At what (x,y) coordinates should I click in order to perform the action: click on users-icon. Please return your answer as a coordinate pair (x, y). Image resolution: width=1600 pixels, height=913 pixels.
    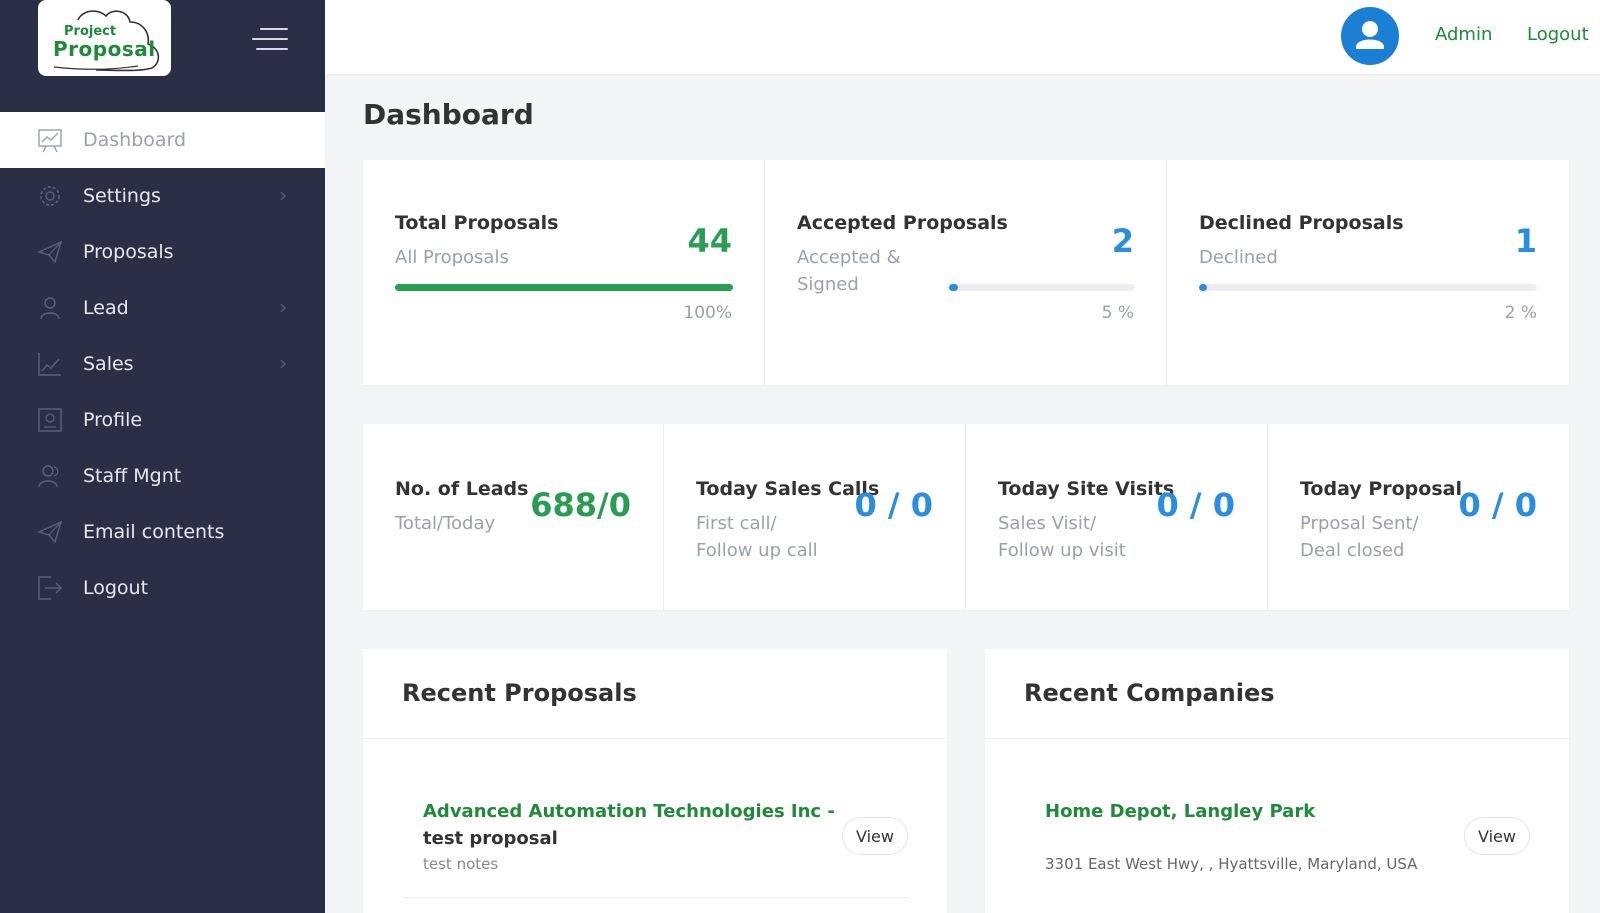
    Looking at the image, I should click on (48, 476).